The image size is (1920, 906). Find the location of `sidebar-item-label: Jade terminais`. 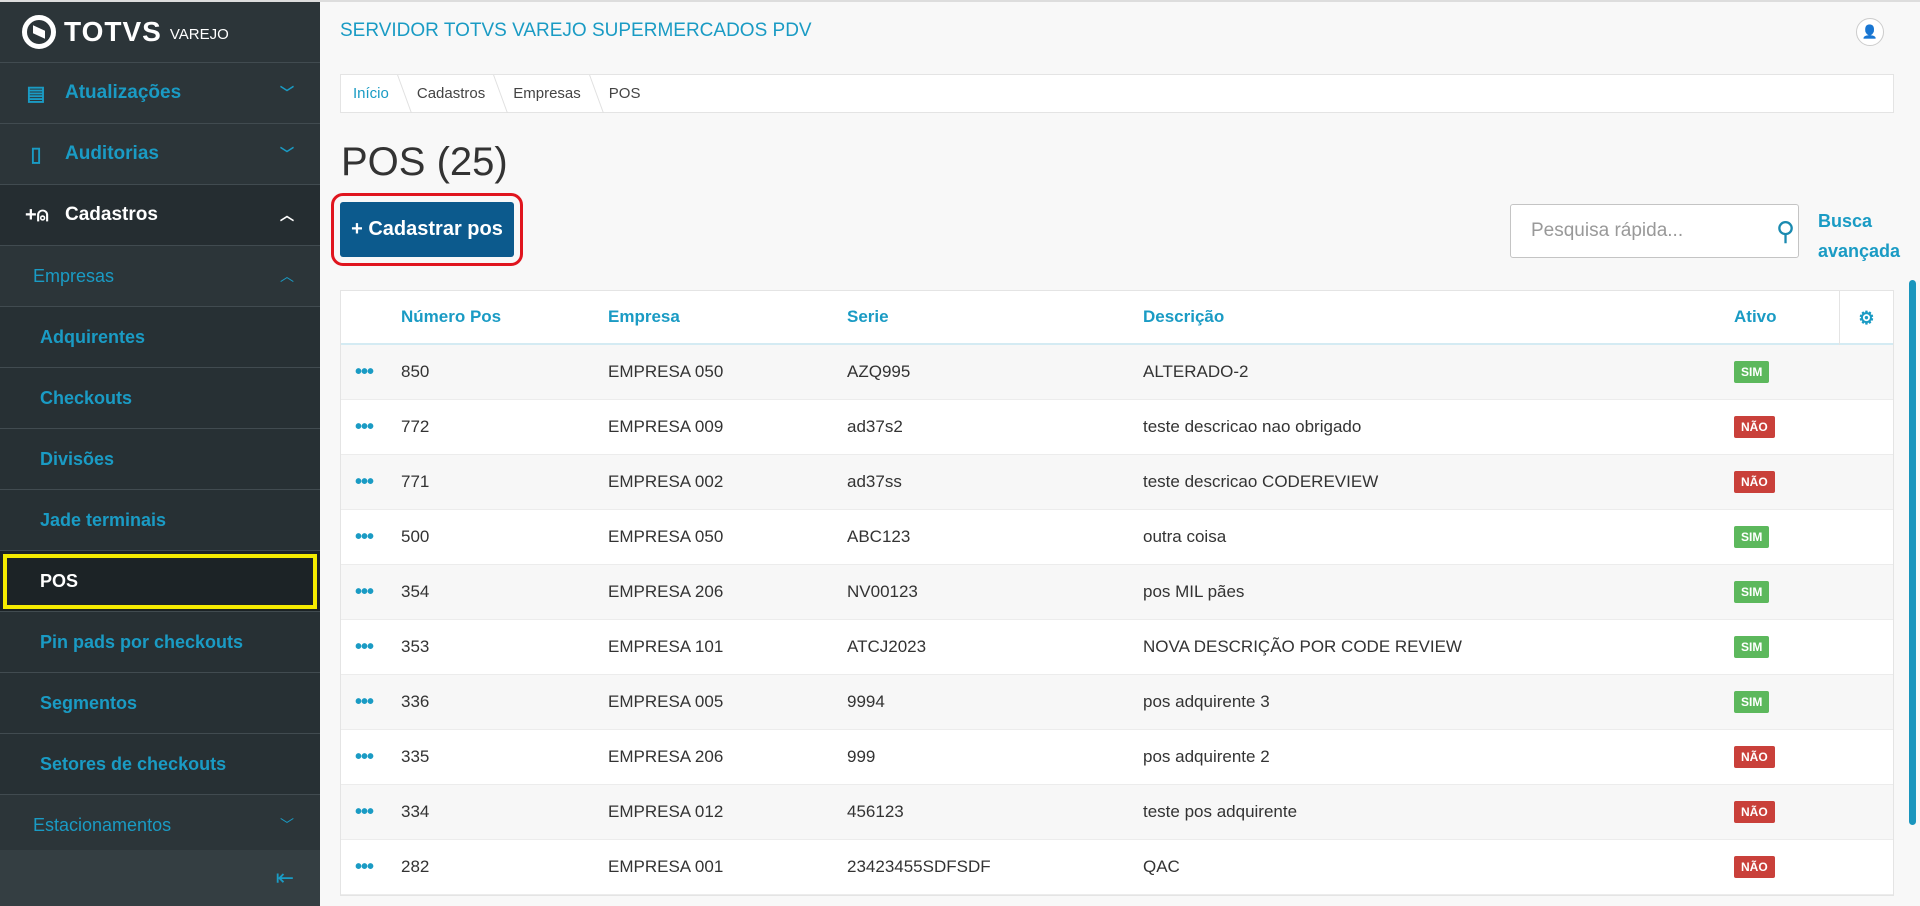

sidebar-item-label: Jade terminais is located at coordinates (103, 519).